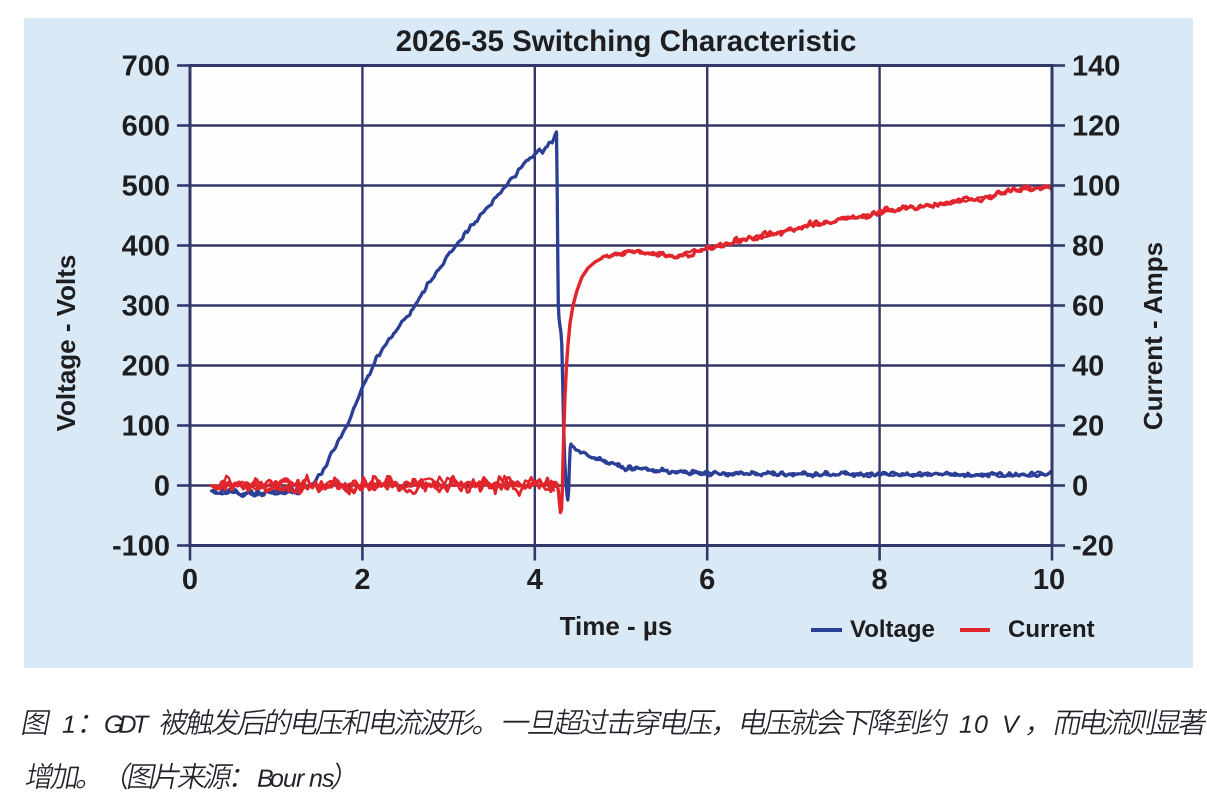 This screenshot has width=1207, height=794. Describe the element at coordinates (1088, 427) in the screenshot. I see `svg-text: 20` at that location.